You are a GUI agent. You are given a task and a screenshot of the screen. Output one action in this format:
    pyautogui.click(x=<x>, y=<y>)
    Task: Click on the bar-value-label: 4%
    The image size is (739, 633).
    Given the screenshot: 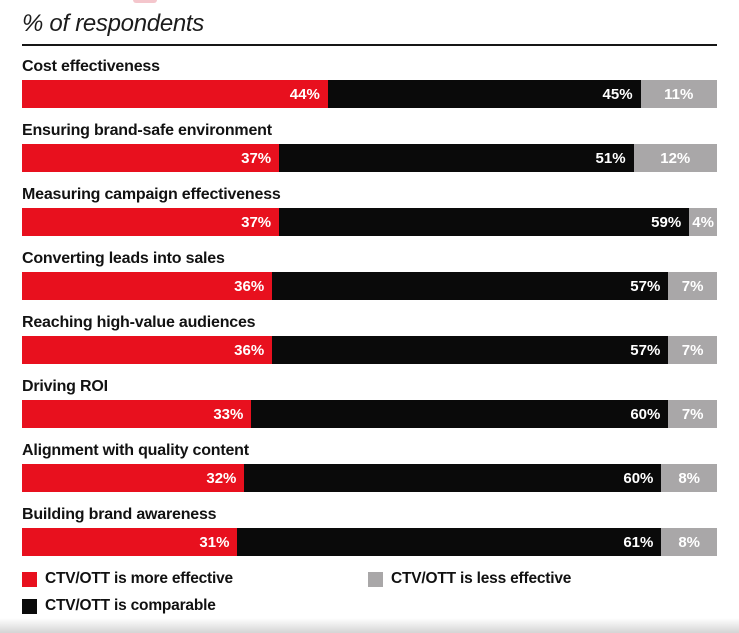 What is the action you would take?
    pyautogui.click(x=703, y=222)
    